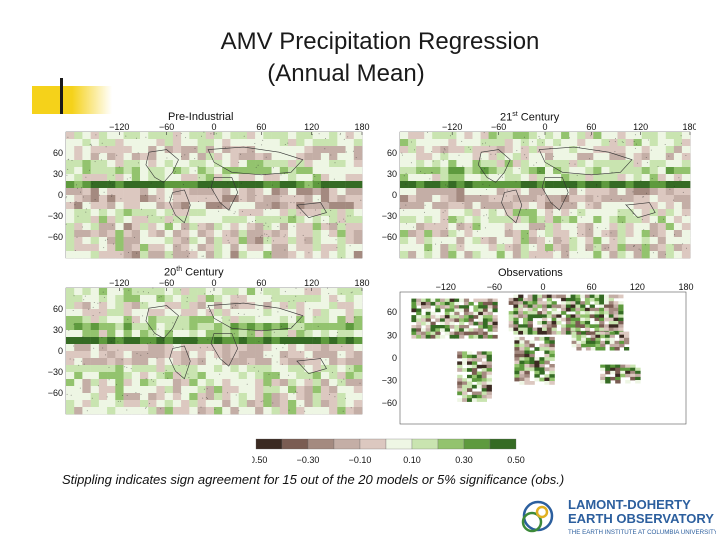 This screenshot has height=540, width=720. I want to click on slide-title-line1: AMV Precipitation Regression, so click(380, 41).